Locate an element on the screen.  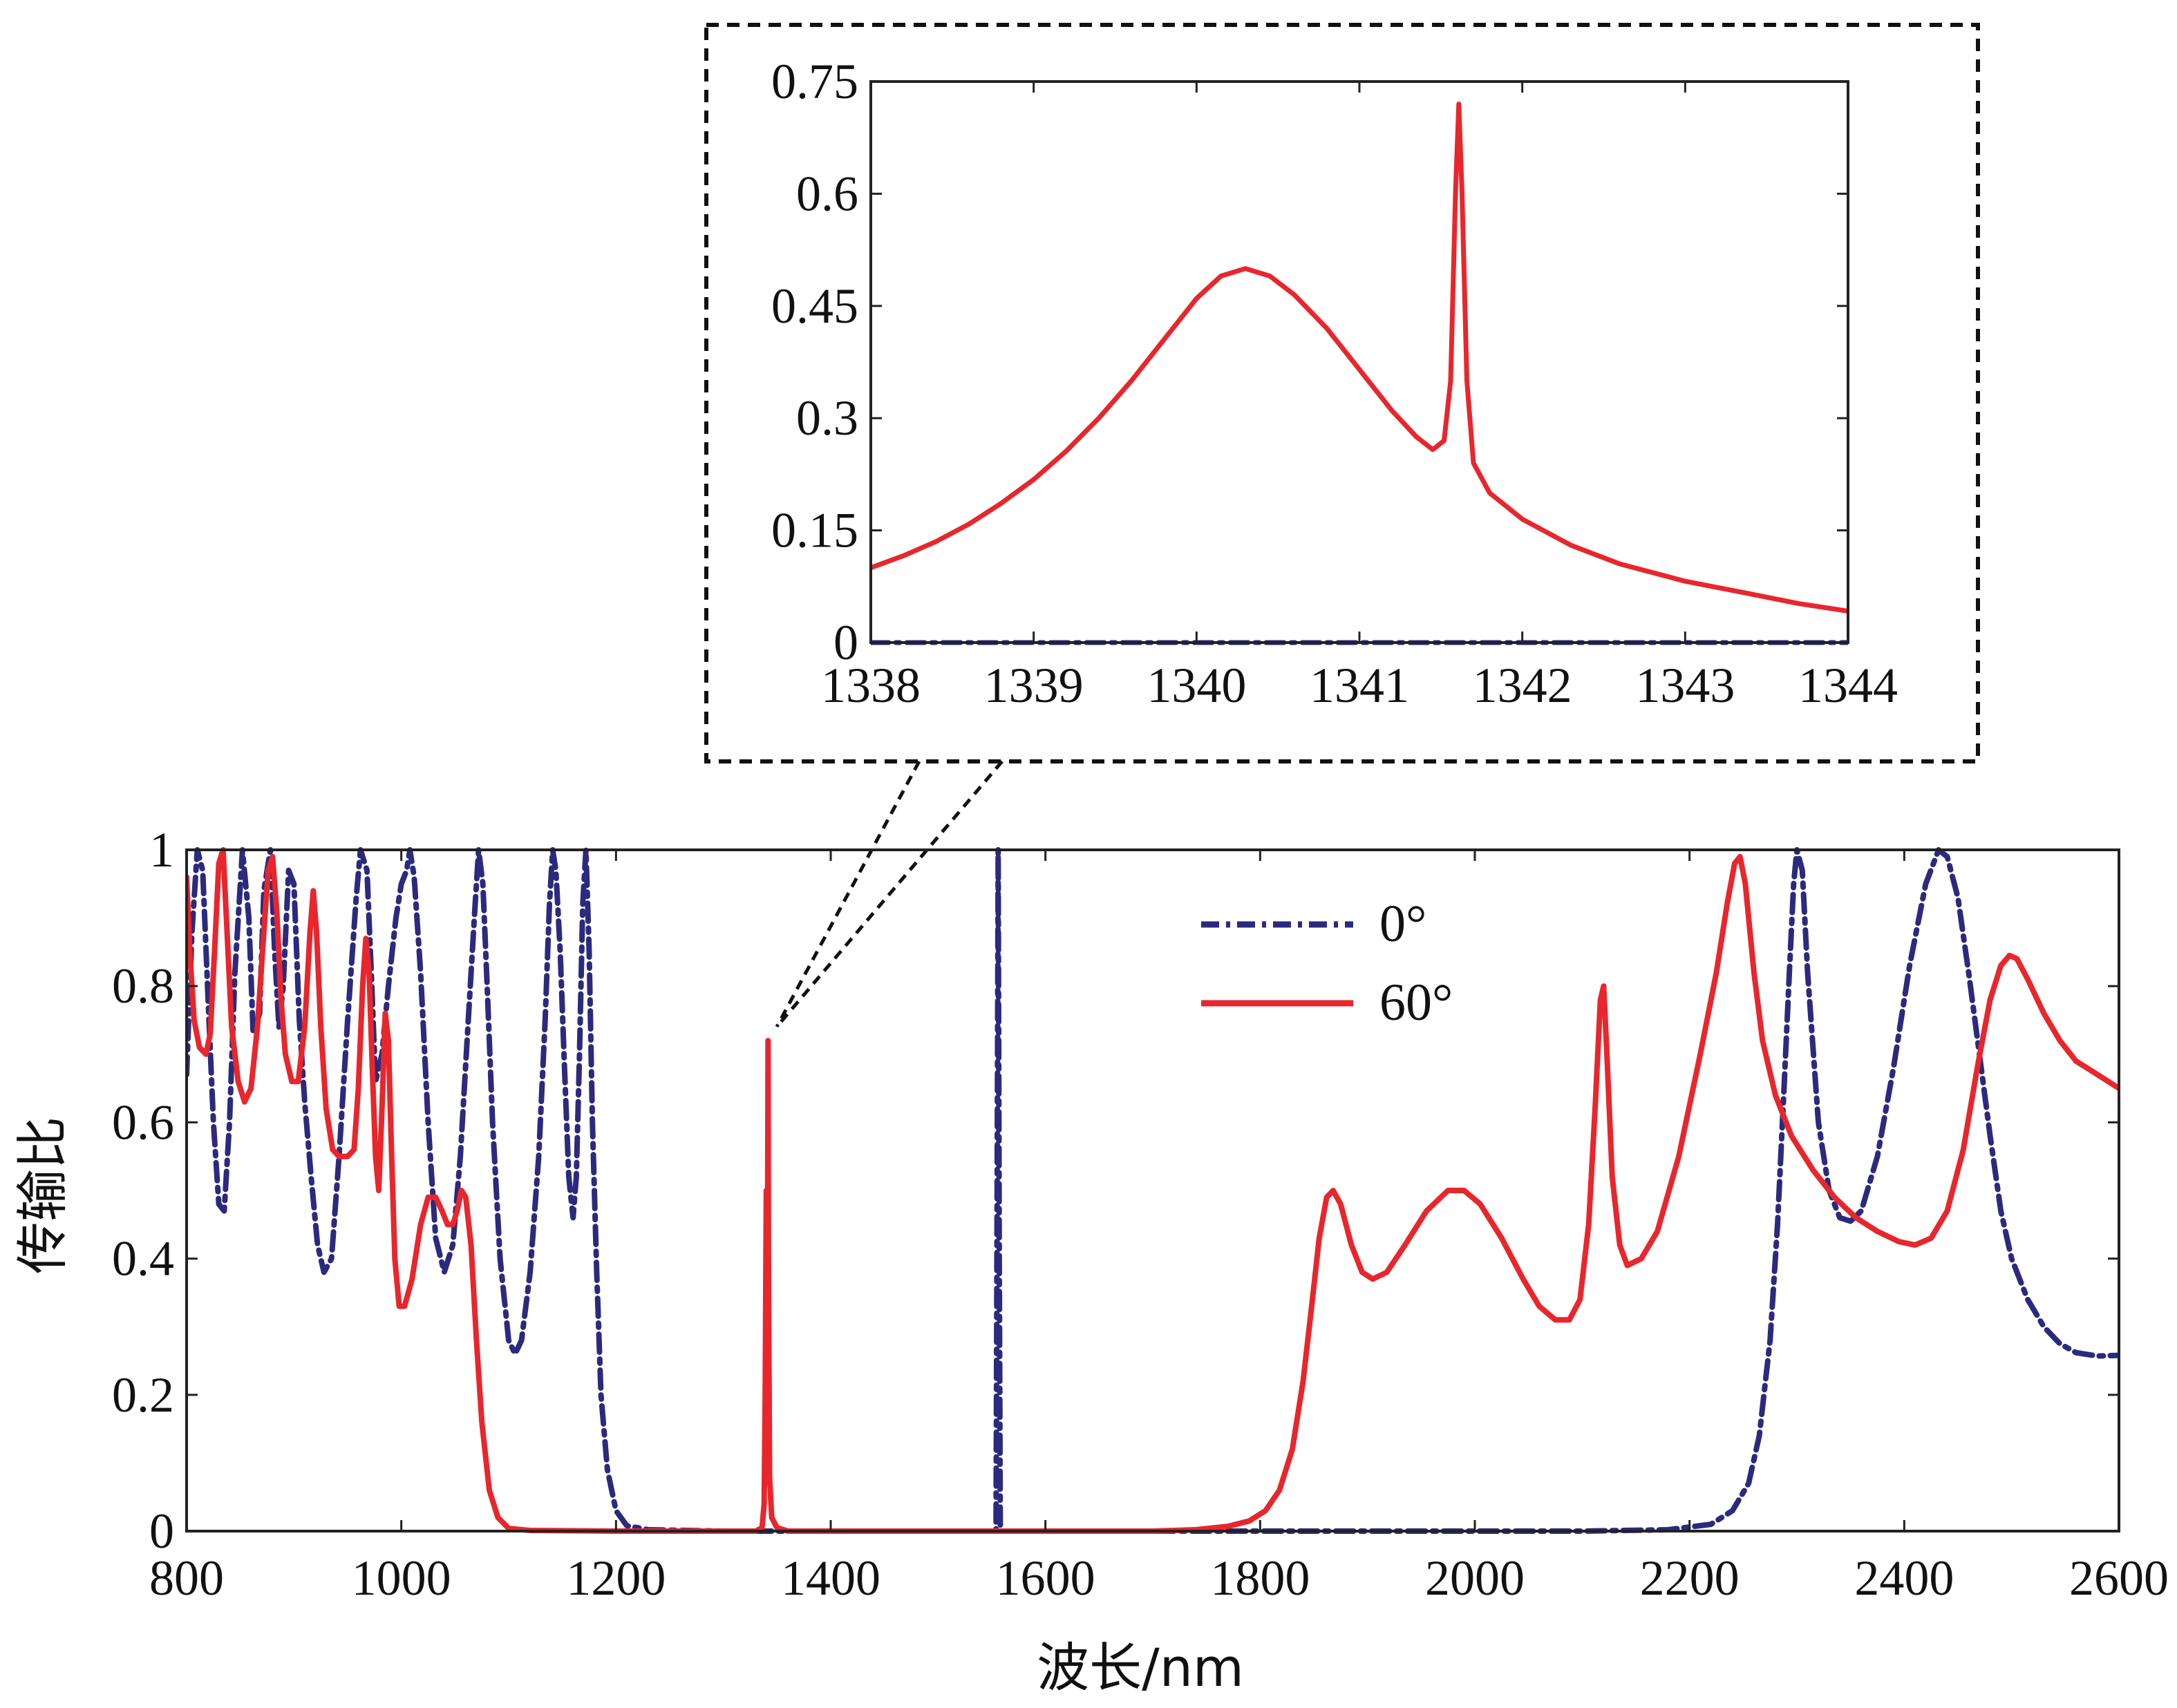
legend-label-0deg: 0° is located at coordinates (1402, 924).